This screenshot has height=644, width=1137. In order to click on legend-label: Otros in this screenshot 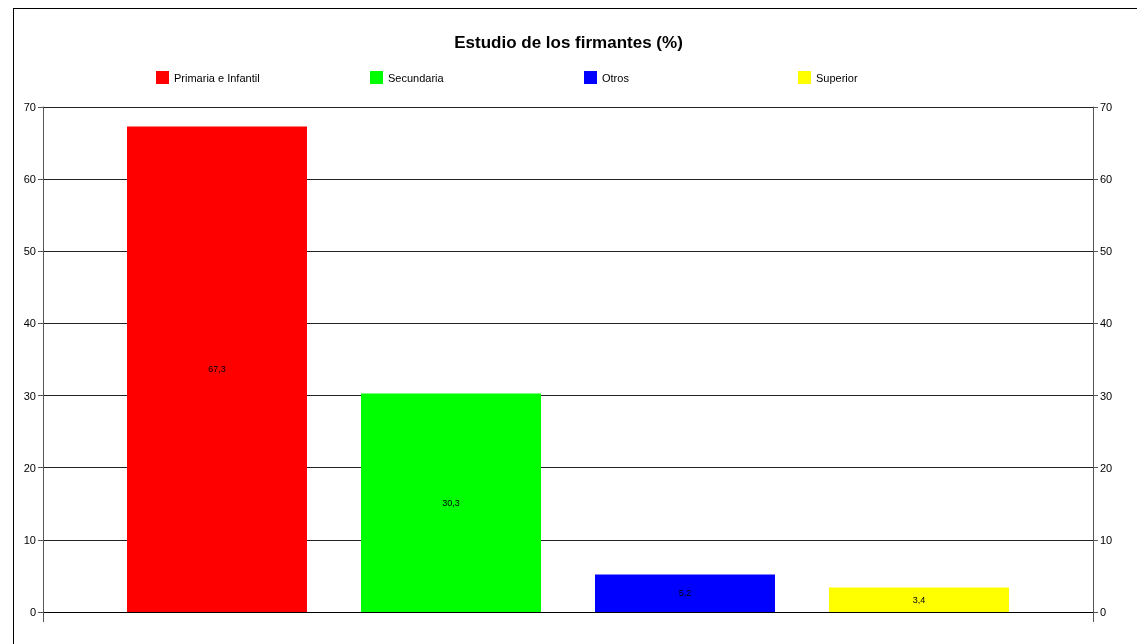, I will do `click(616, 77)`.